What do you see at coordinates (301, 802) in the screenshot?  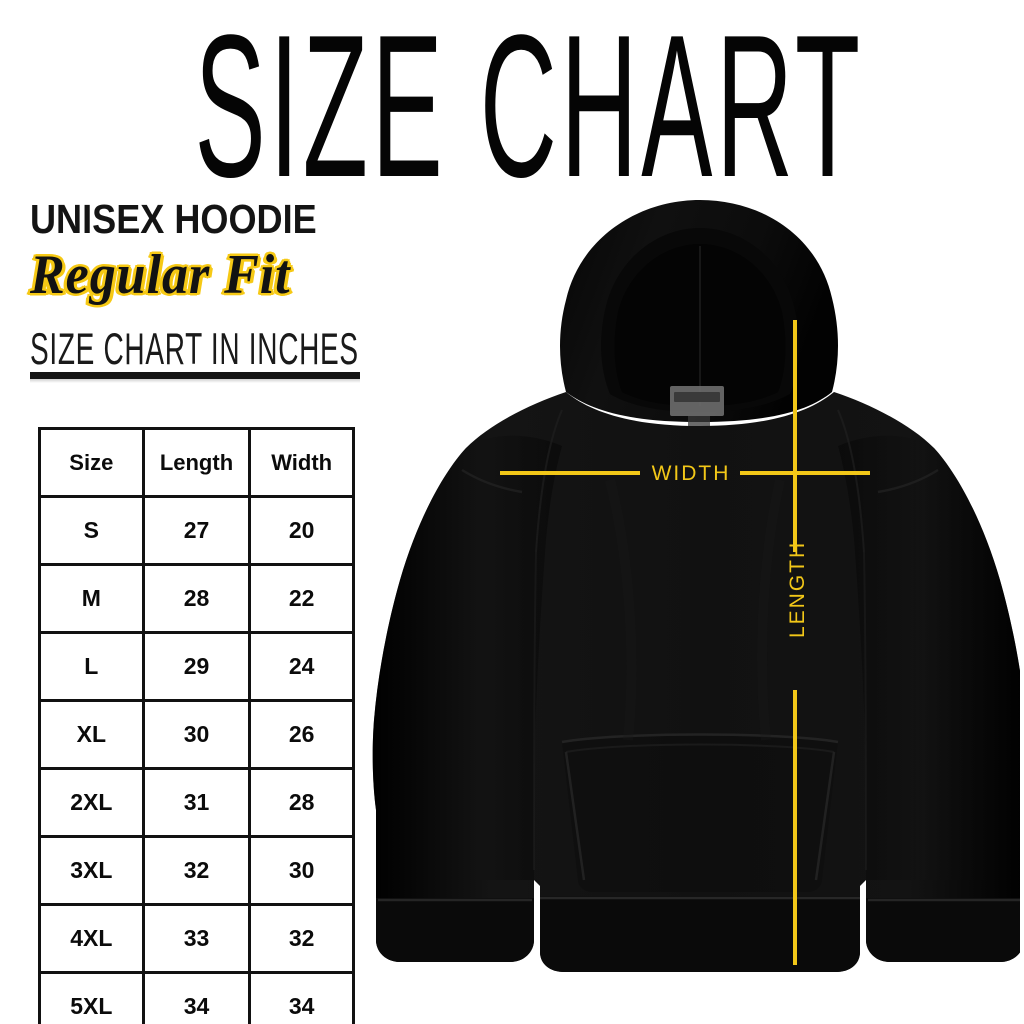 I see `cell-width: 28` at bounding box center [301, 802].